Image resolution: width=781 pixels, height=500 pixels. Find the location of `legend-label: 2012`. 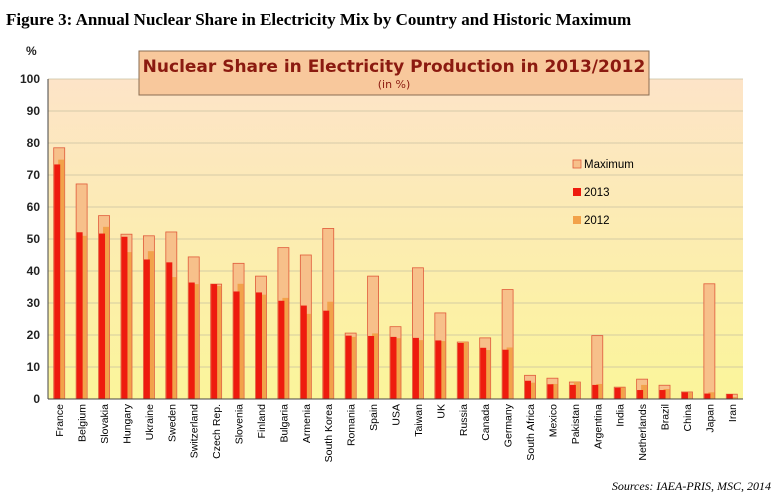

legend-label: 2012 is located at coordinates (597, 221).